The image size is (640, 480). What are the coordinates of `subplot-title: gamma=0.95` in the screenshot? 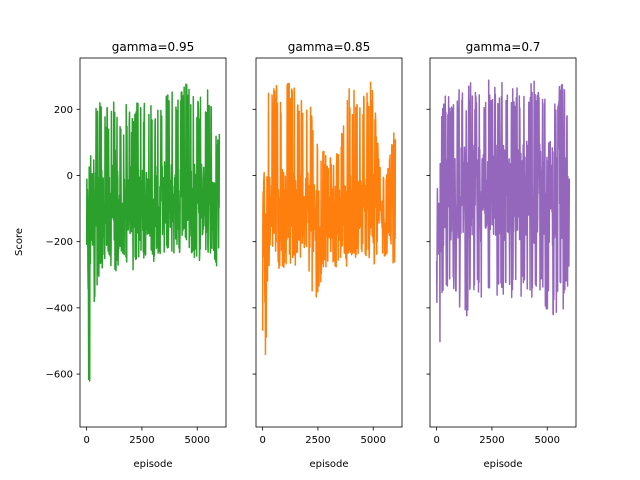 It's located at (153, 47).